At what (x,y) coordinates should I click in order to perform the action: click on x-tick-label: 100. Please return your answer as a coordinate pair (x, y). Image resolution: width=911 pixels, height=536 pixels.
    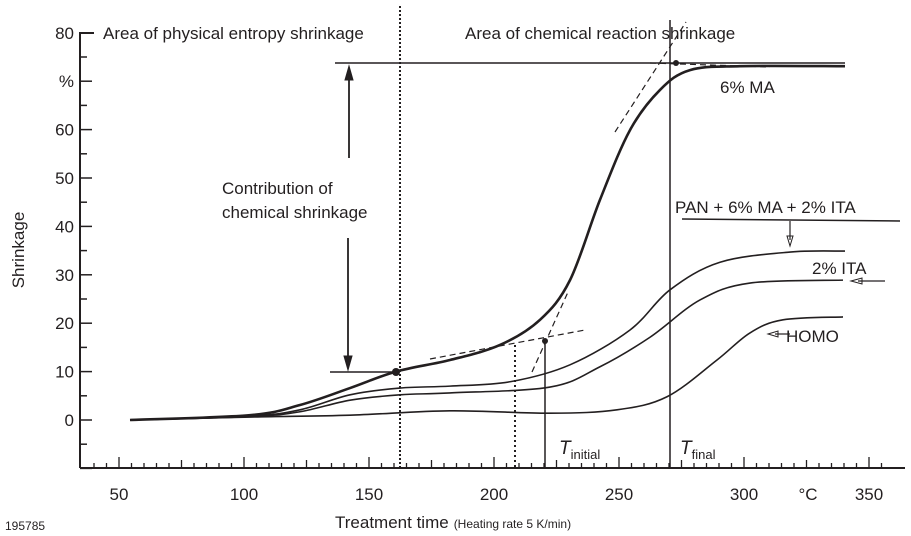
    Looking at the image, I should click on (244, 494).